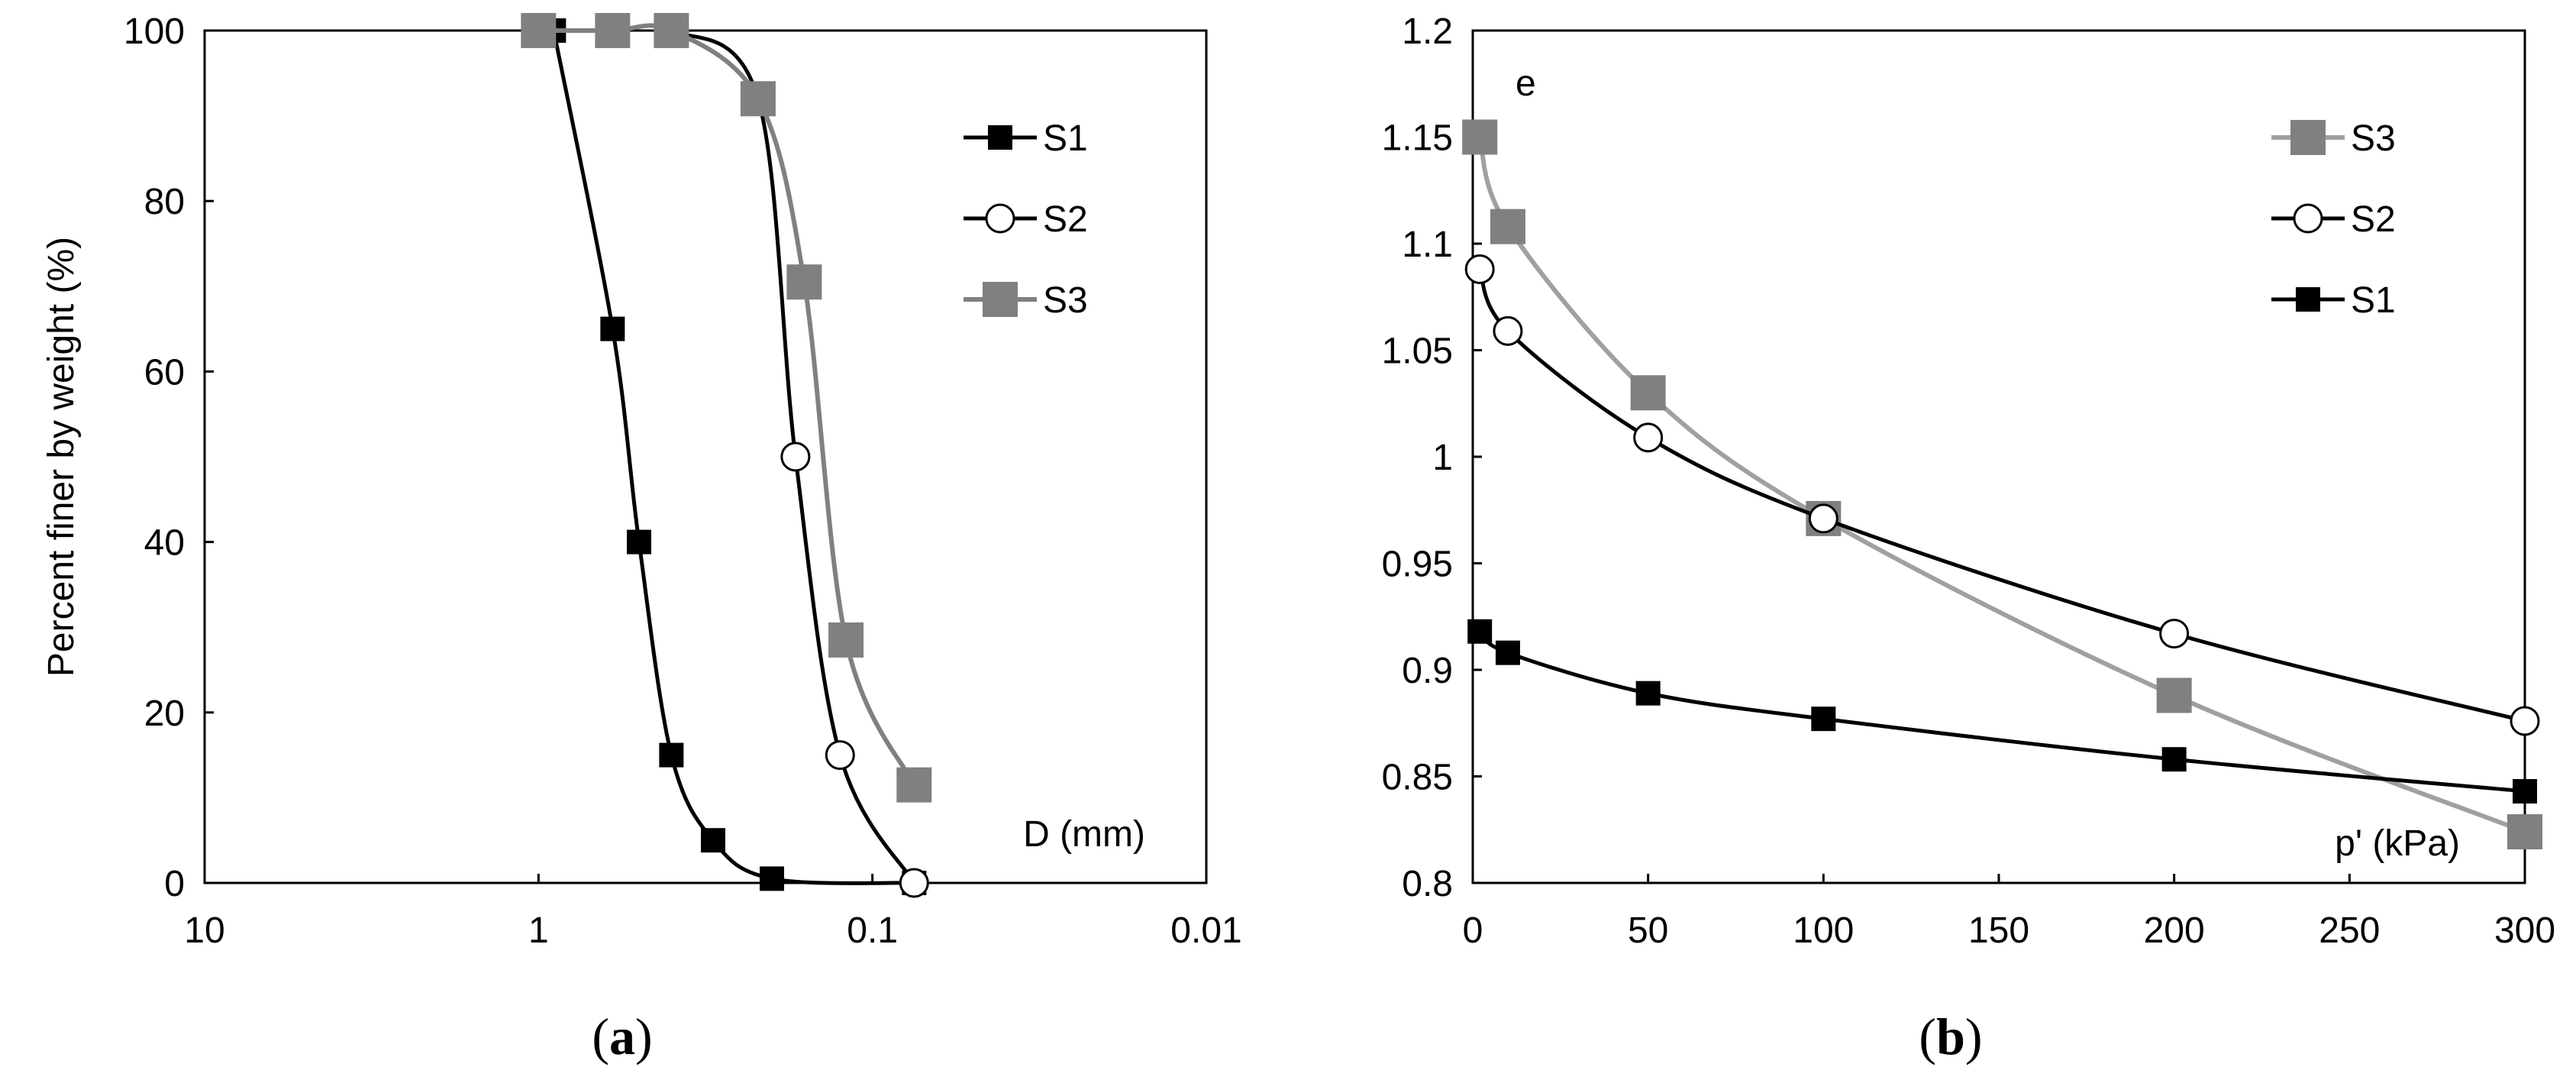  What do you see at coordinates (1648, 930) in the screenshot?
I see `x-tick-label: 50` at bounding box center [1648, 930].